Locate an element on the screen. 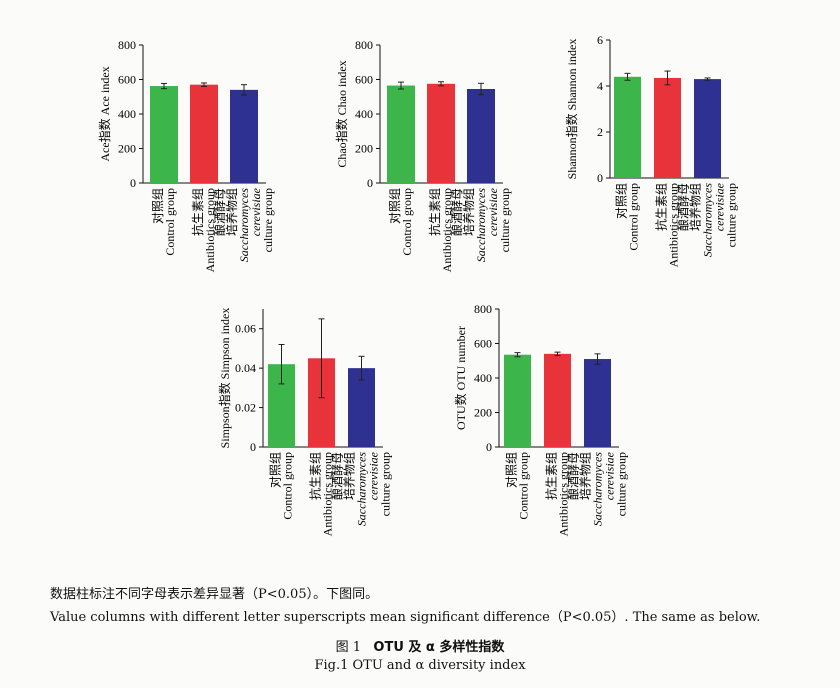 The height and width of the screenshot is (688, 840). y-tick-label: 2 is located at coordinates (600, 132).